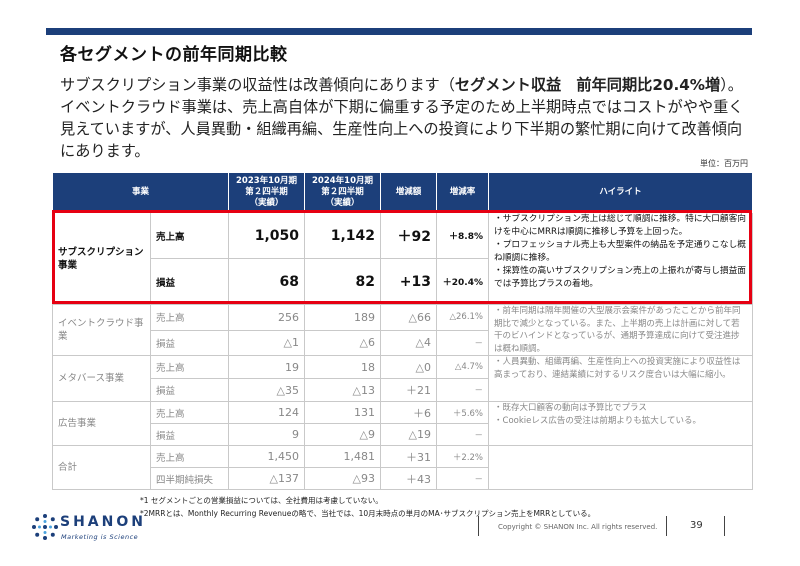 The width and height of the screenshot is (800, 566). I want to click on table-row: 合計 売上高 1,450 1,481 ＋31 ＋2.2%, so click(403, 467).